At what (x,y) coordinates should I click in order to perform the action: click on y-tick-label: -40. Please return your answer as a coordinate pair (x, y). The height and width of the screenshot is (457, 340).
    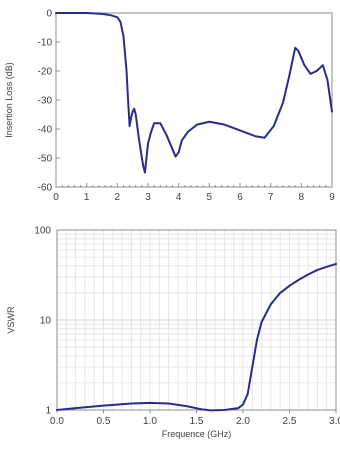
    Looking at the image, I should click on (45, 130).